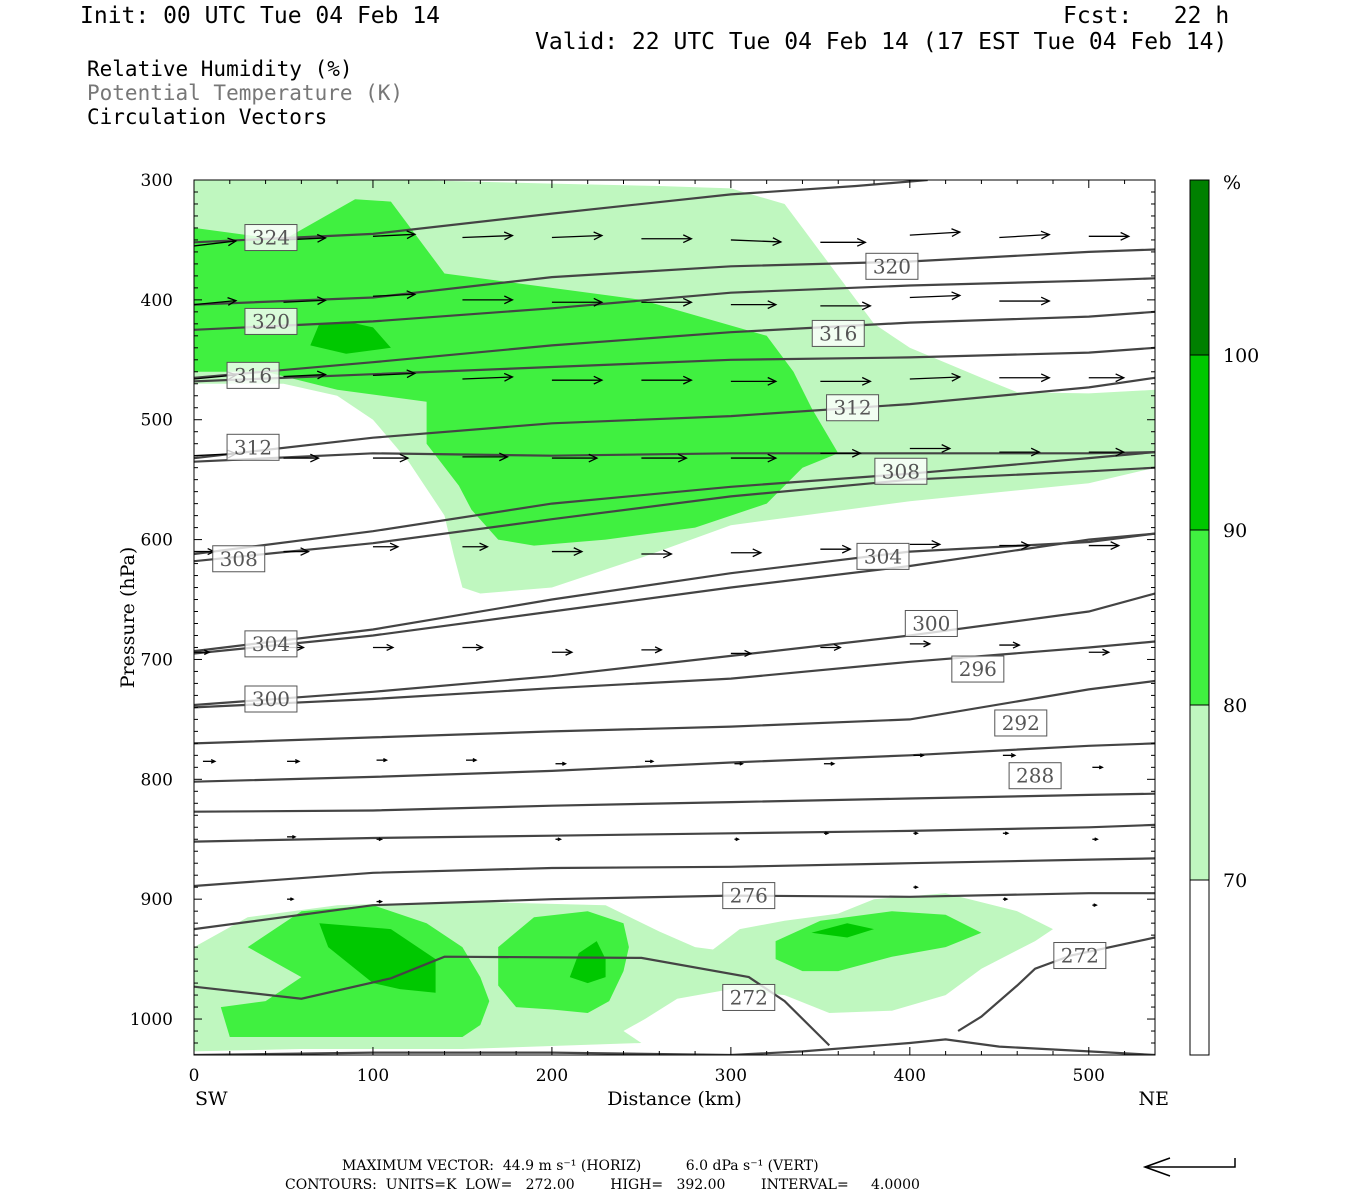  I want to click on legend-rh: Relative Humidity (%), so click(220, 69).